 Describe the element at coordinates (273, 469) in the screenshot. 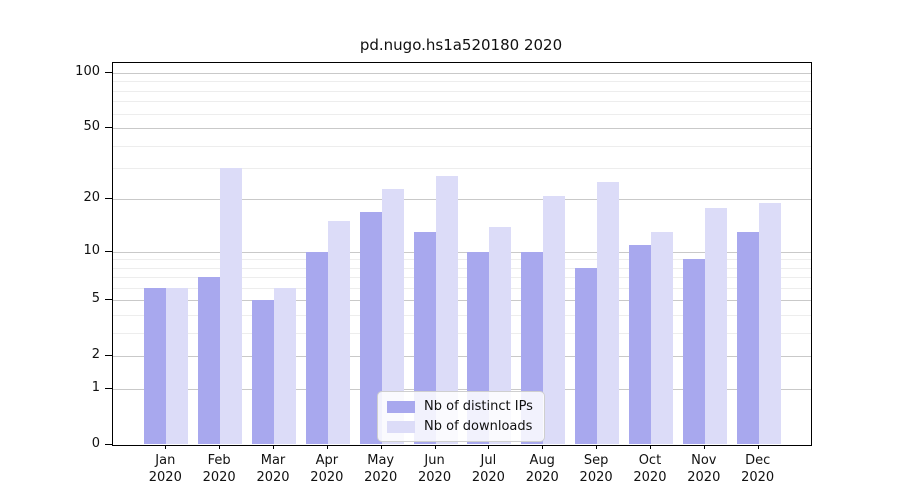

I see `x-tick-label: Mar 2020` at that location.